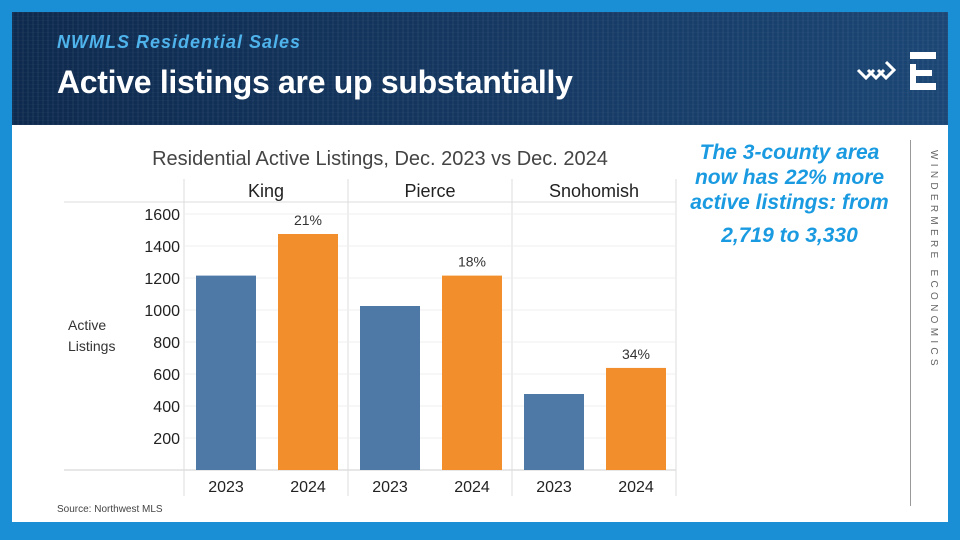  What do you see at coordinates (91, 346) in the screenshot?
I see `y-axis-label: Listings` at bounding box center [91, 346].